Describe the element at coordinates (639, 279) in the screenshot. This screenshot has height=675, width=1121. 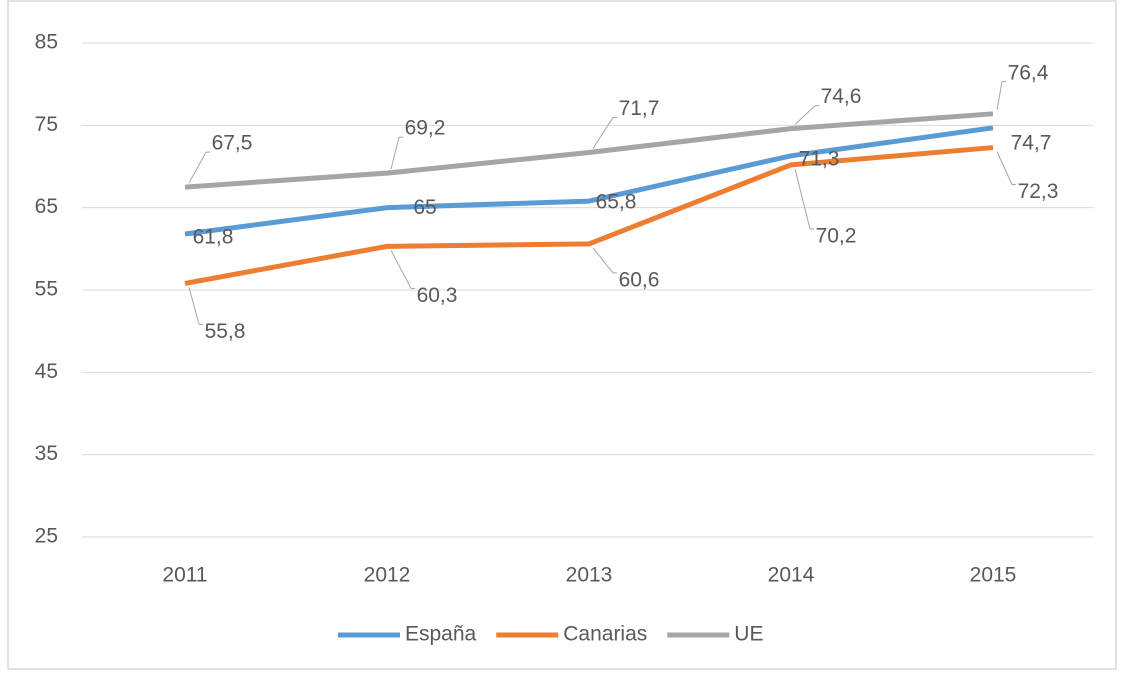
I see `data-label: 60,6` at that location.